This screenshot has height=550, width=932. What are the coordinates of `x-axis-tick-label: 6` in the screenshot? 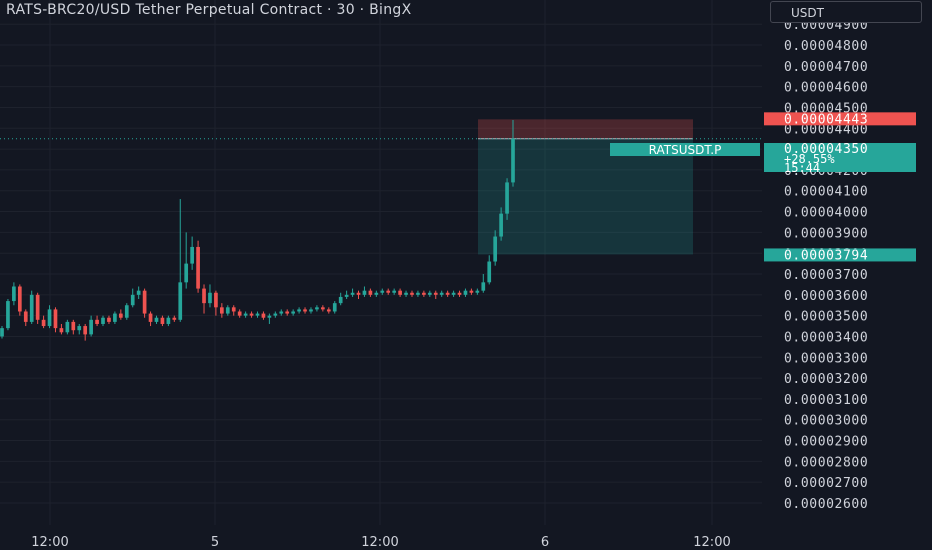 It's located at (545, 542).